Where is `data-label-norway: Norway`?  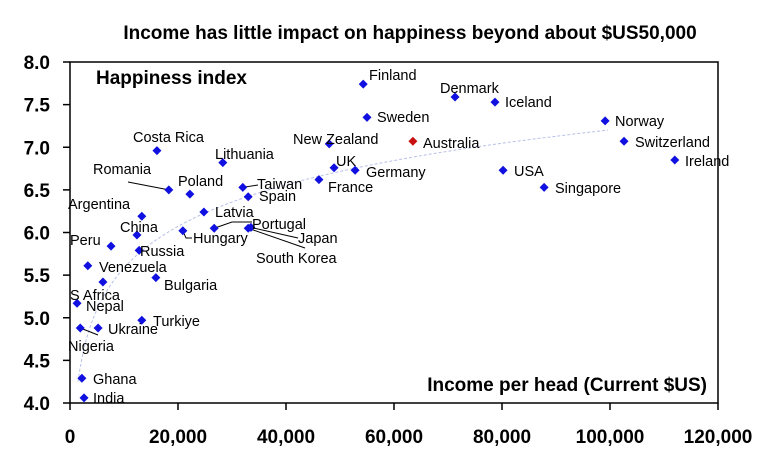
data-label-norway: Norway is located at coordinates (640, 122).